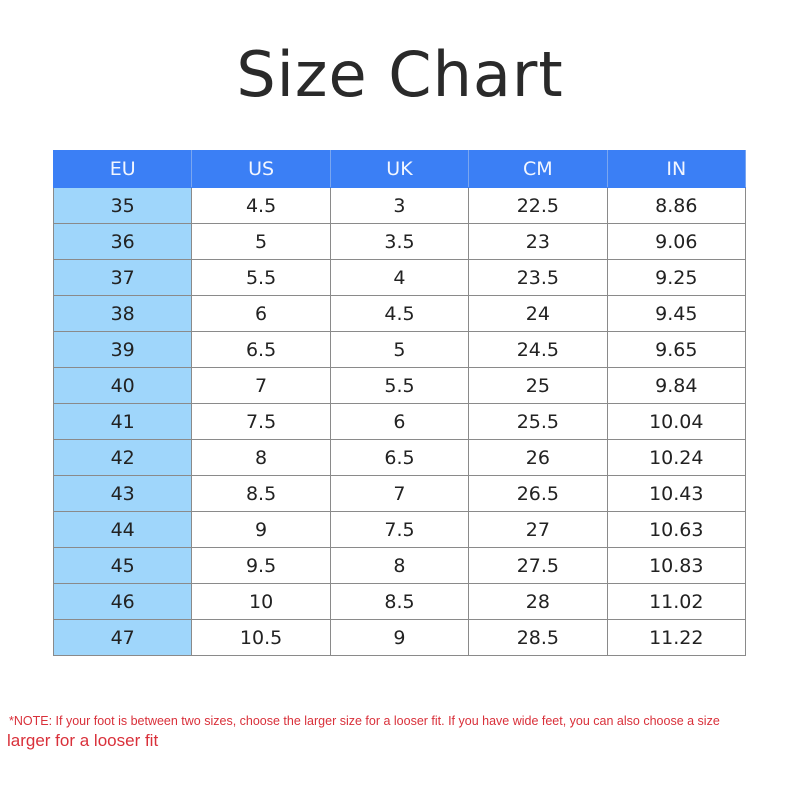 The height and width of the screenshot is (800, 800). I want to click on cell-eu: 45, so click(122, 565).